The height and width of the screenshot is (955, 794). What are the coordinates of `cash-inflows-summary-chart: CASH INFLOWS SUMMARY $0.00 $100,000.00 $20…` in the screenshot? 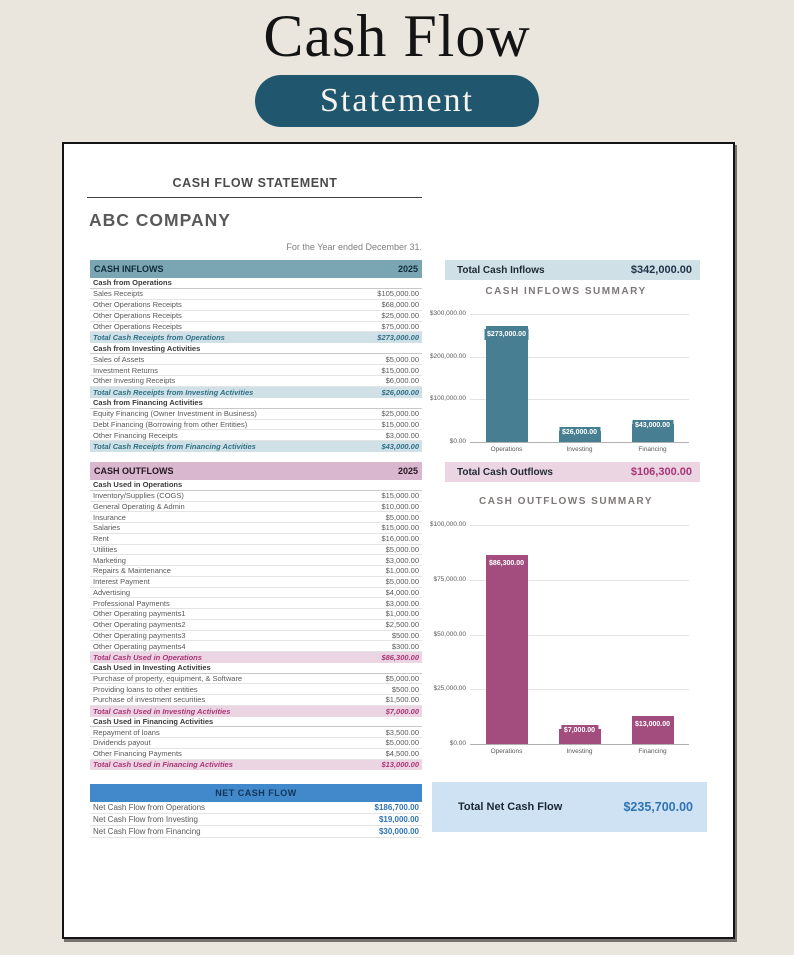 It's located at (566, 371).